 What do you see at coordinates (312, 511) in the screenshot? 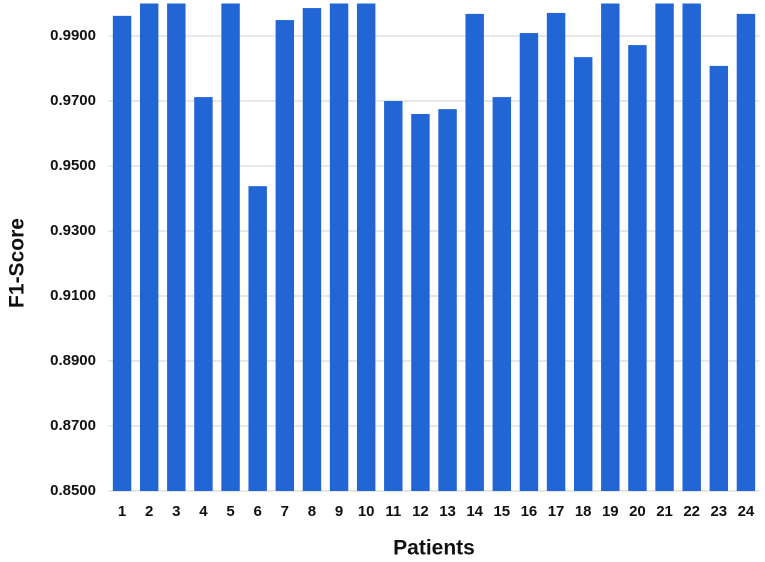
I see `x-tick-label: 8` at bounding box center [312, 511].